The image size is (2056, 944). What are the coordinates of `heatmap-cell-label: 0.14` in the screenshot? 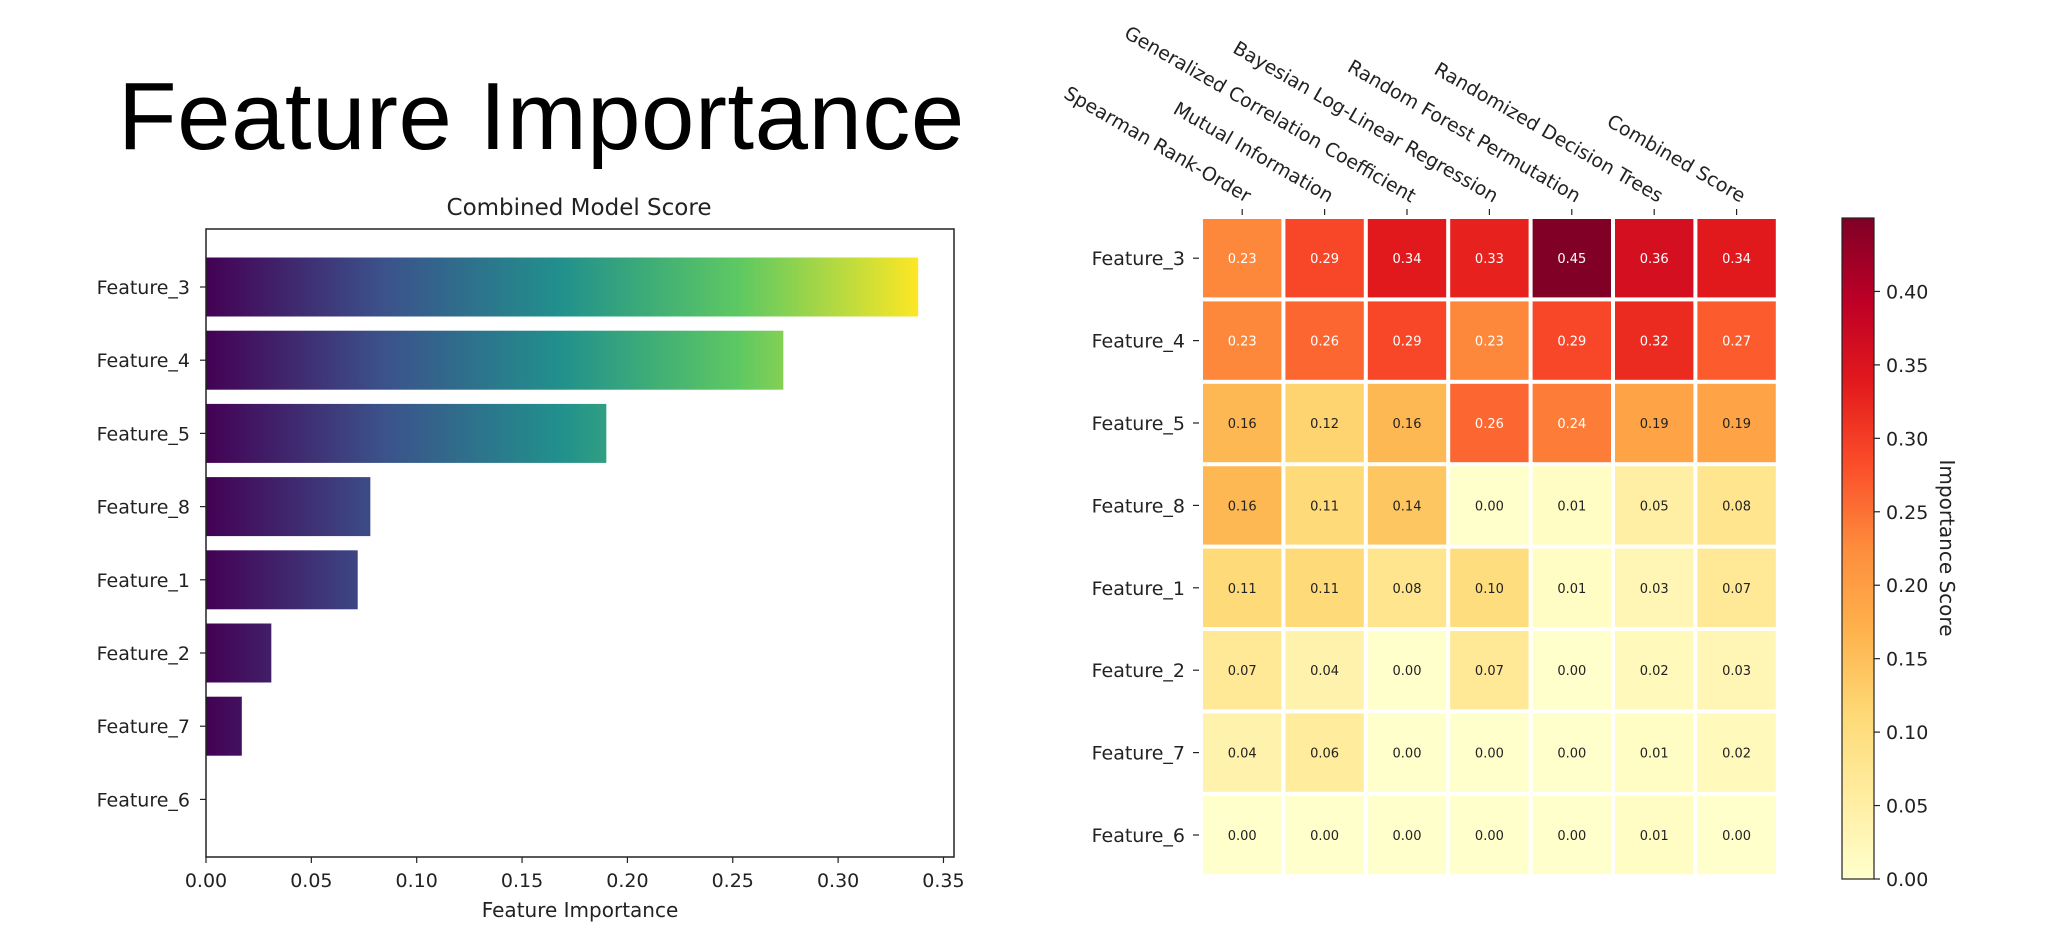 It's located at (1407, 506).